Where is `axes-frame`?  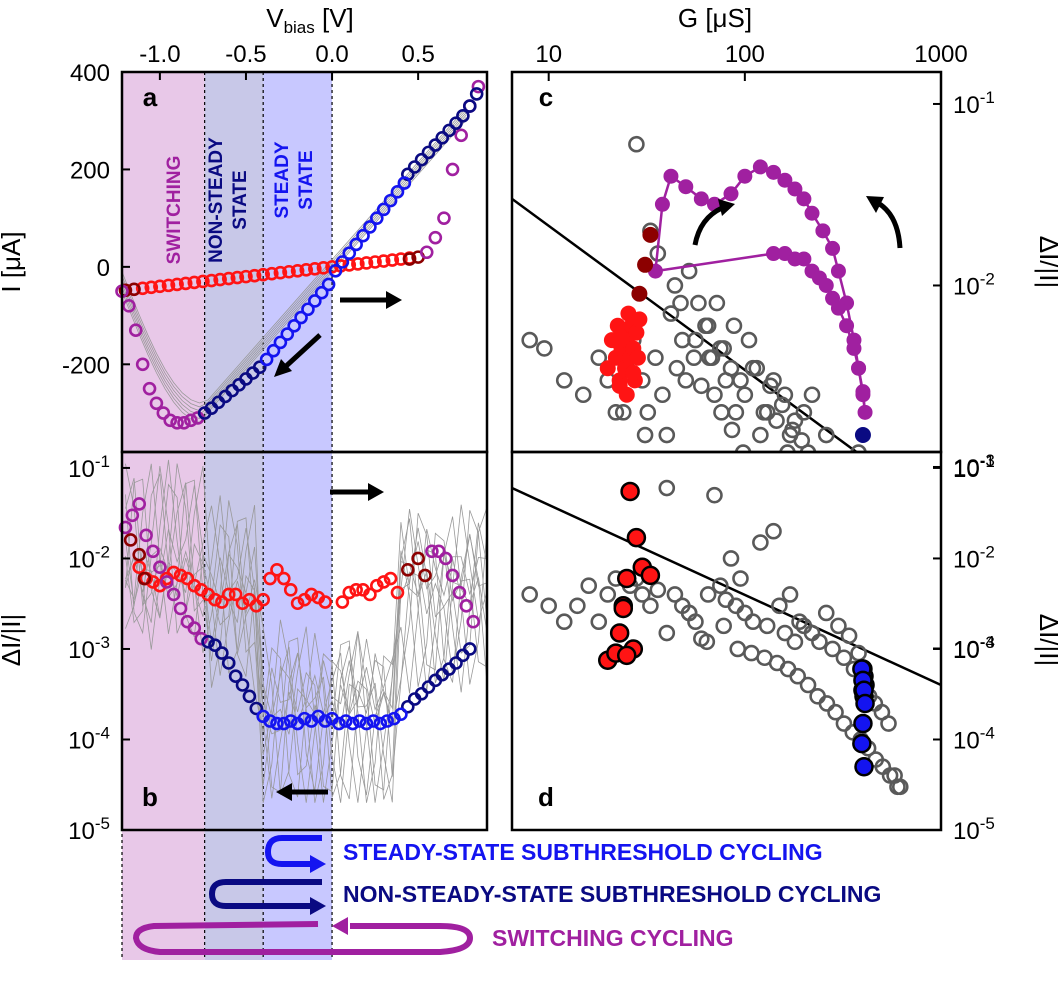
axes-frame is located at coordinates (304, 641).